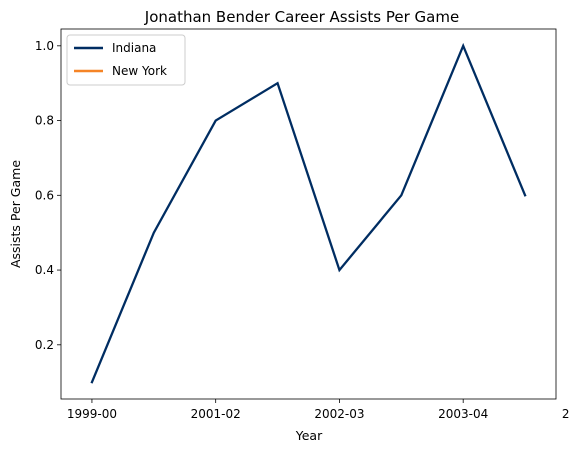  I want to click on legend: Indiana New York, so click(126, 60).